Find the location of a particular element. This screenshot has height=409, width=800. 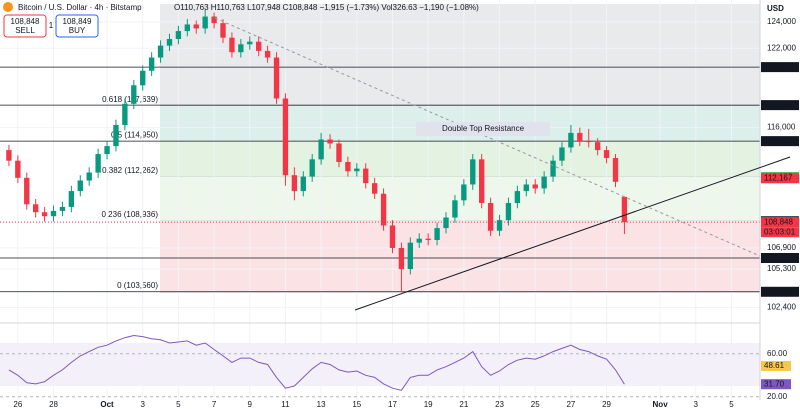

fib-label: 0.382 (112,262) is located at coordinates (130, 170).